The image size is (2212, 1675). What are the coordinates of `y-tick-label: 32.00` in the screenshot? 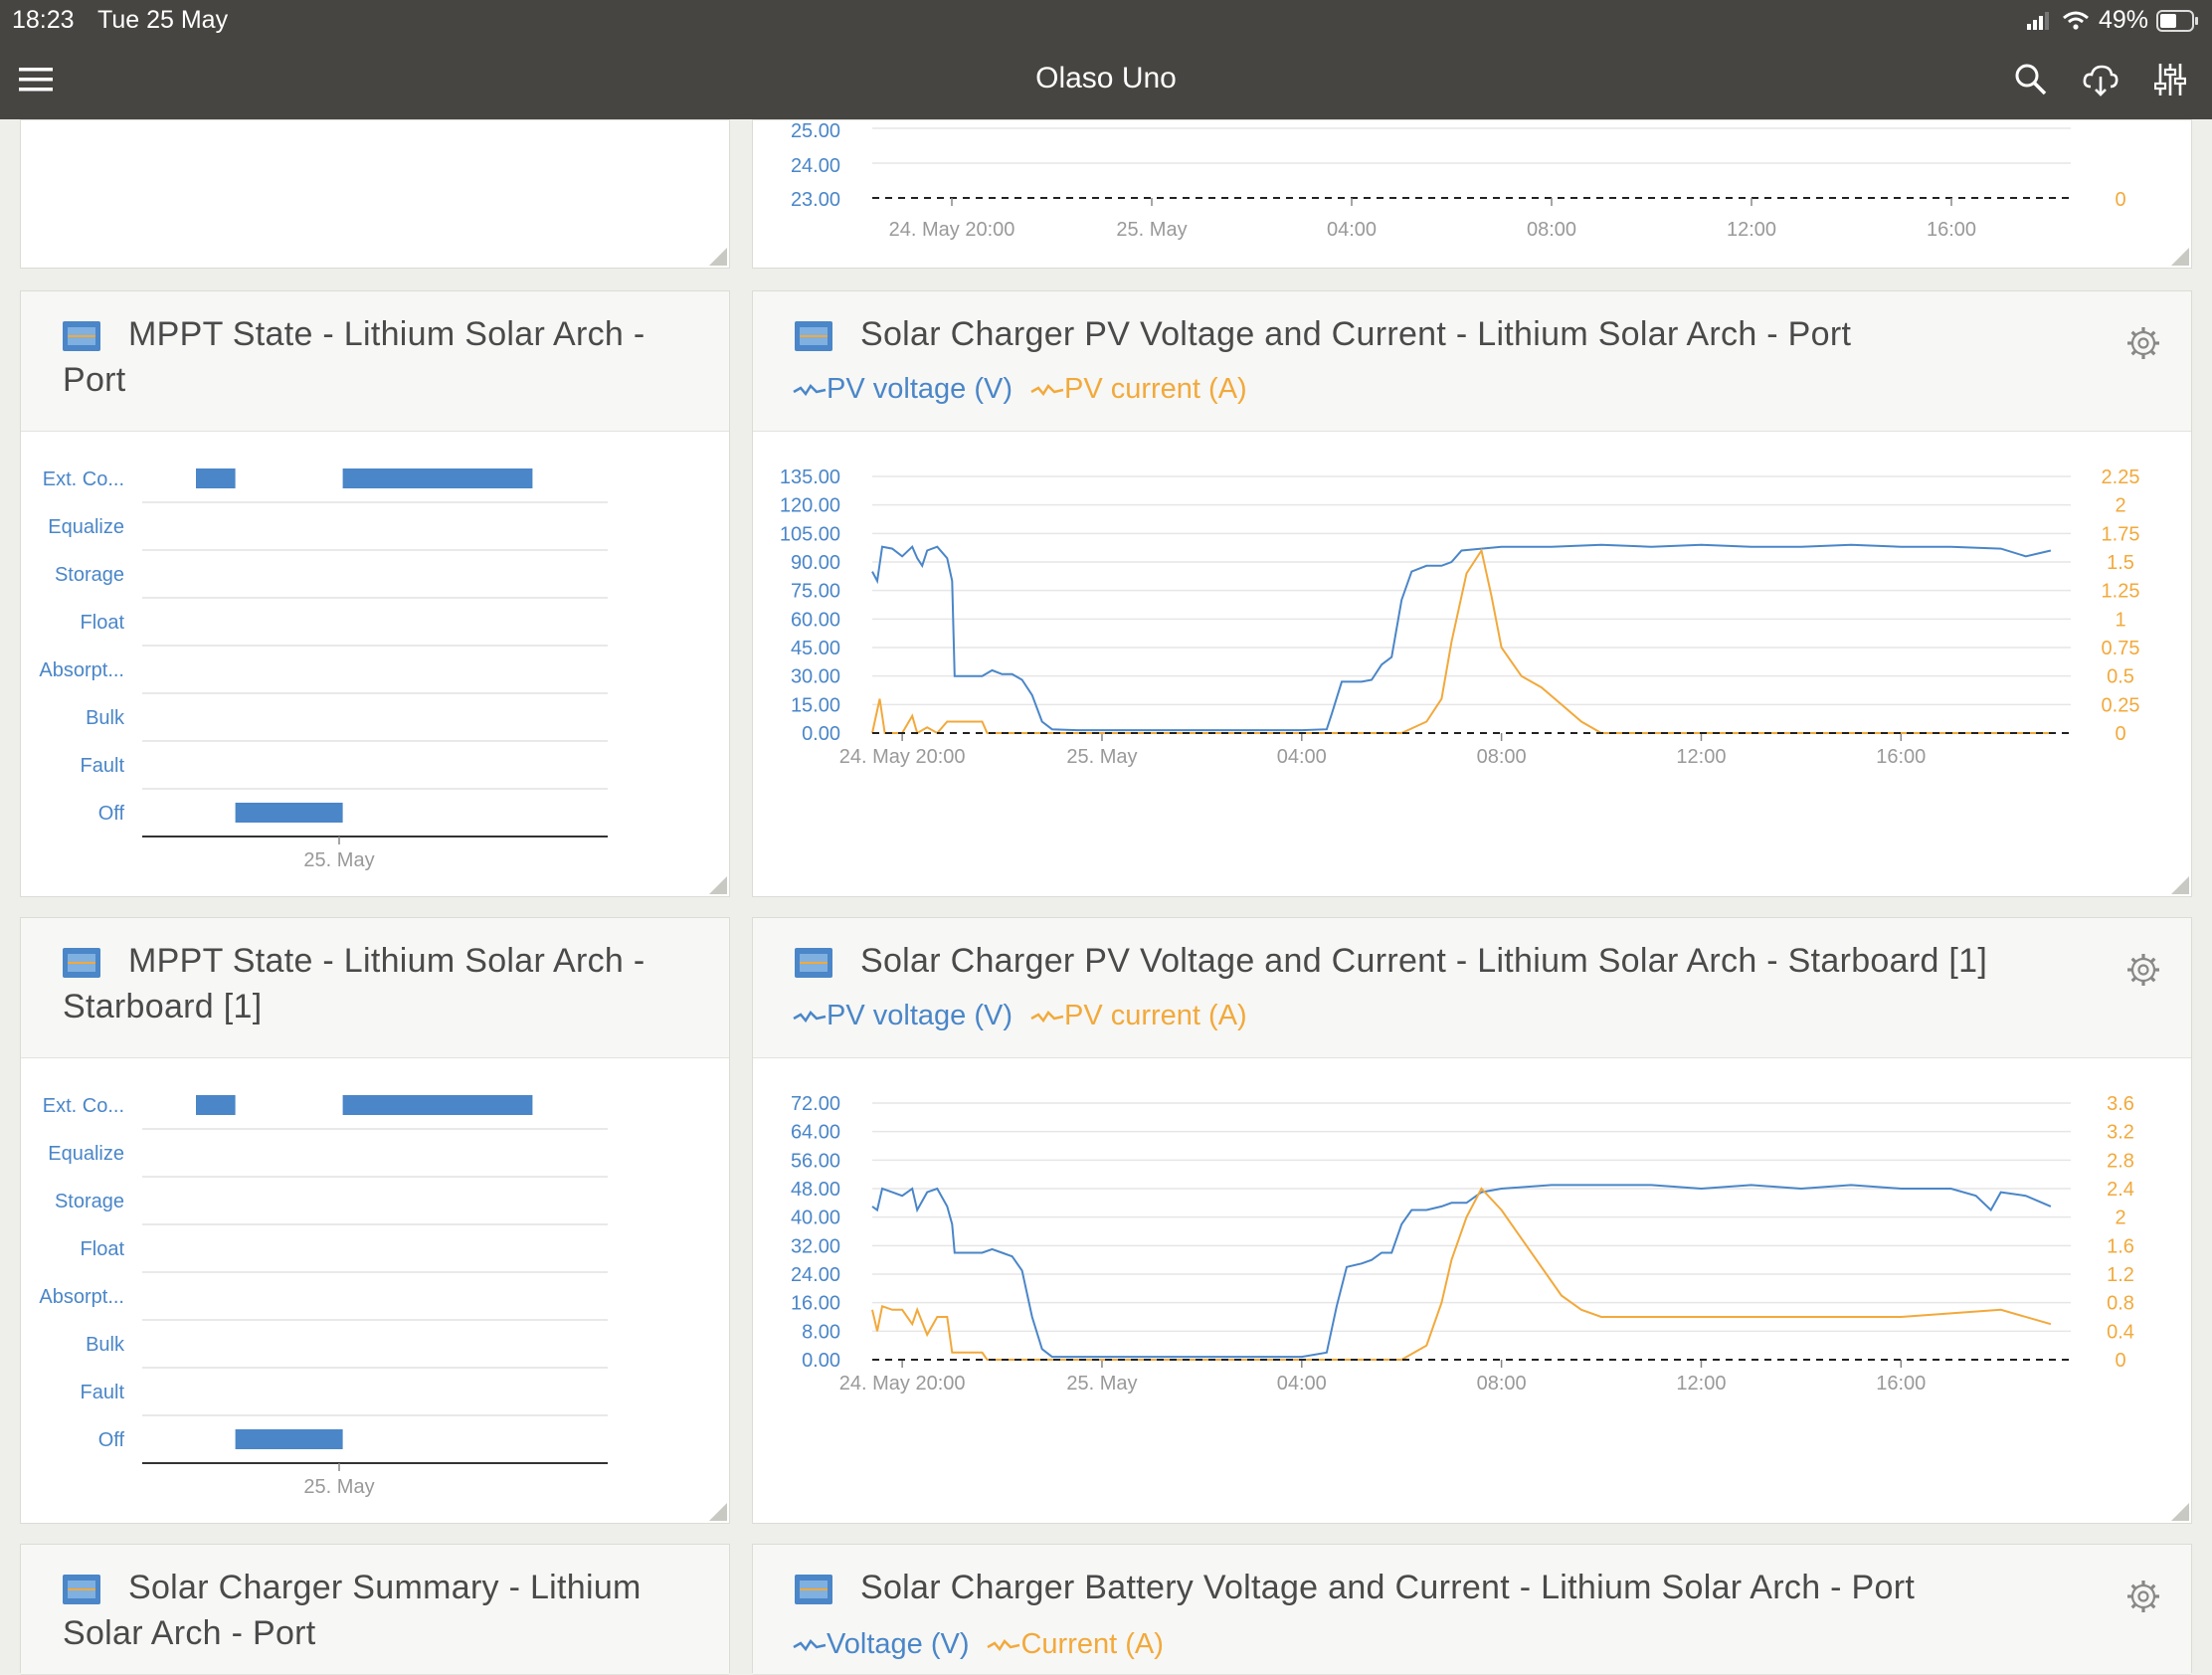 It's located at (815, 1246).